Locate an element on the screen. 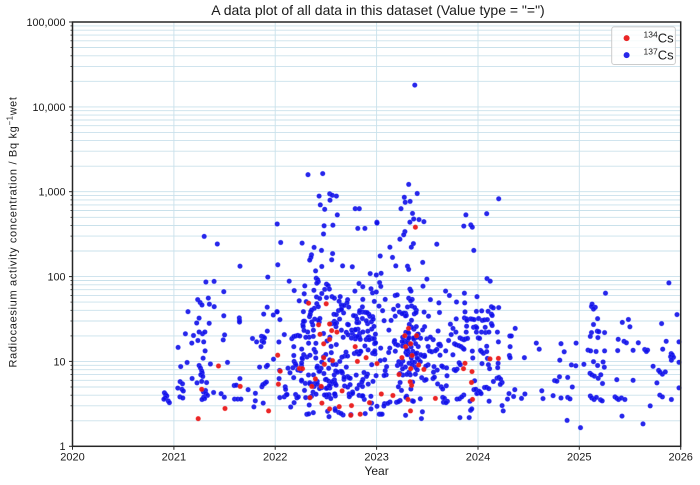 This screenshot has height=485, width=700. svg-text: 134Cs is located at coordinates (659, 38).